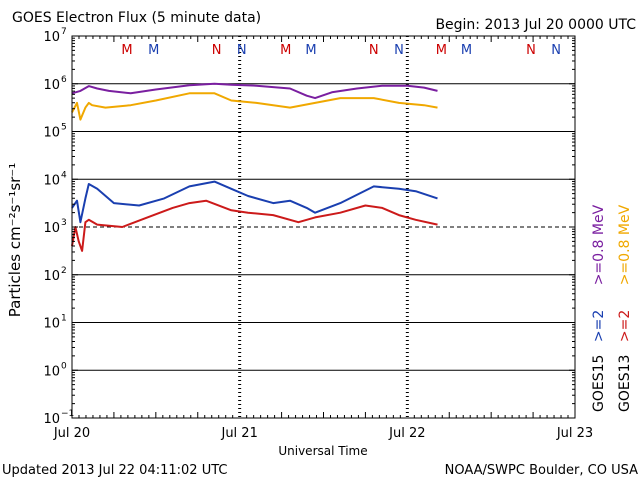 The image size is (640, 480). What do you see at coordinates (238, 433) in the screenshot?
I see `x-tick-label: Jul 21` at bounding box center [238, 433].